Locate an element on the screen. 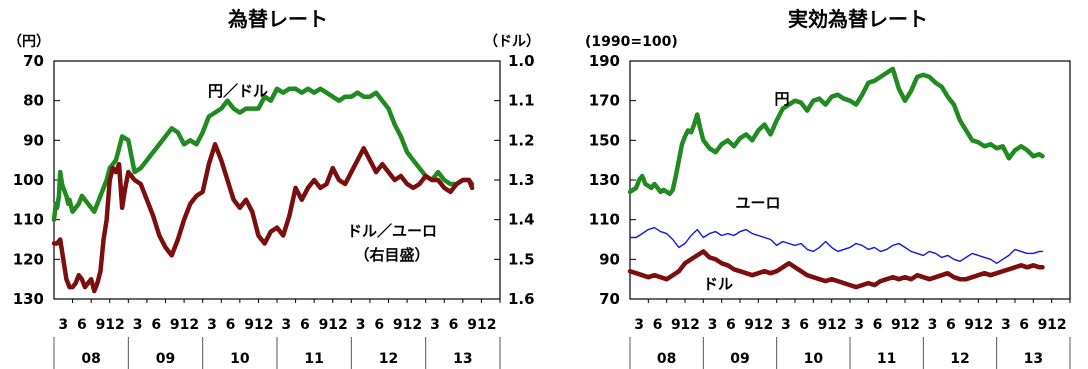 The image size is (1088, 369). right-unit-label: （ドル） is located at coordinates (512, 42).